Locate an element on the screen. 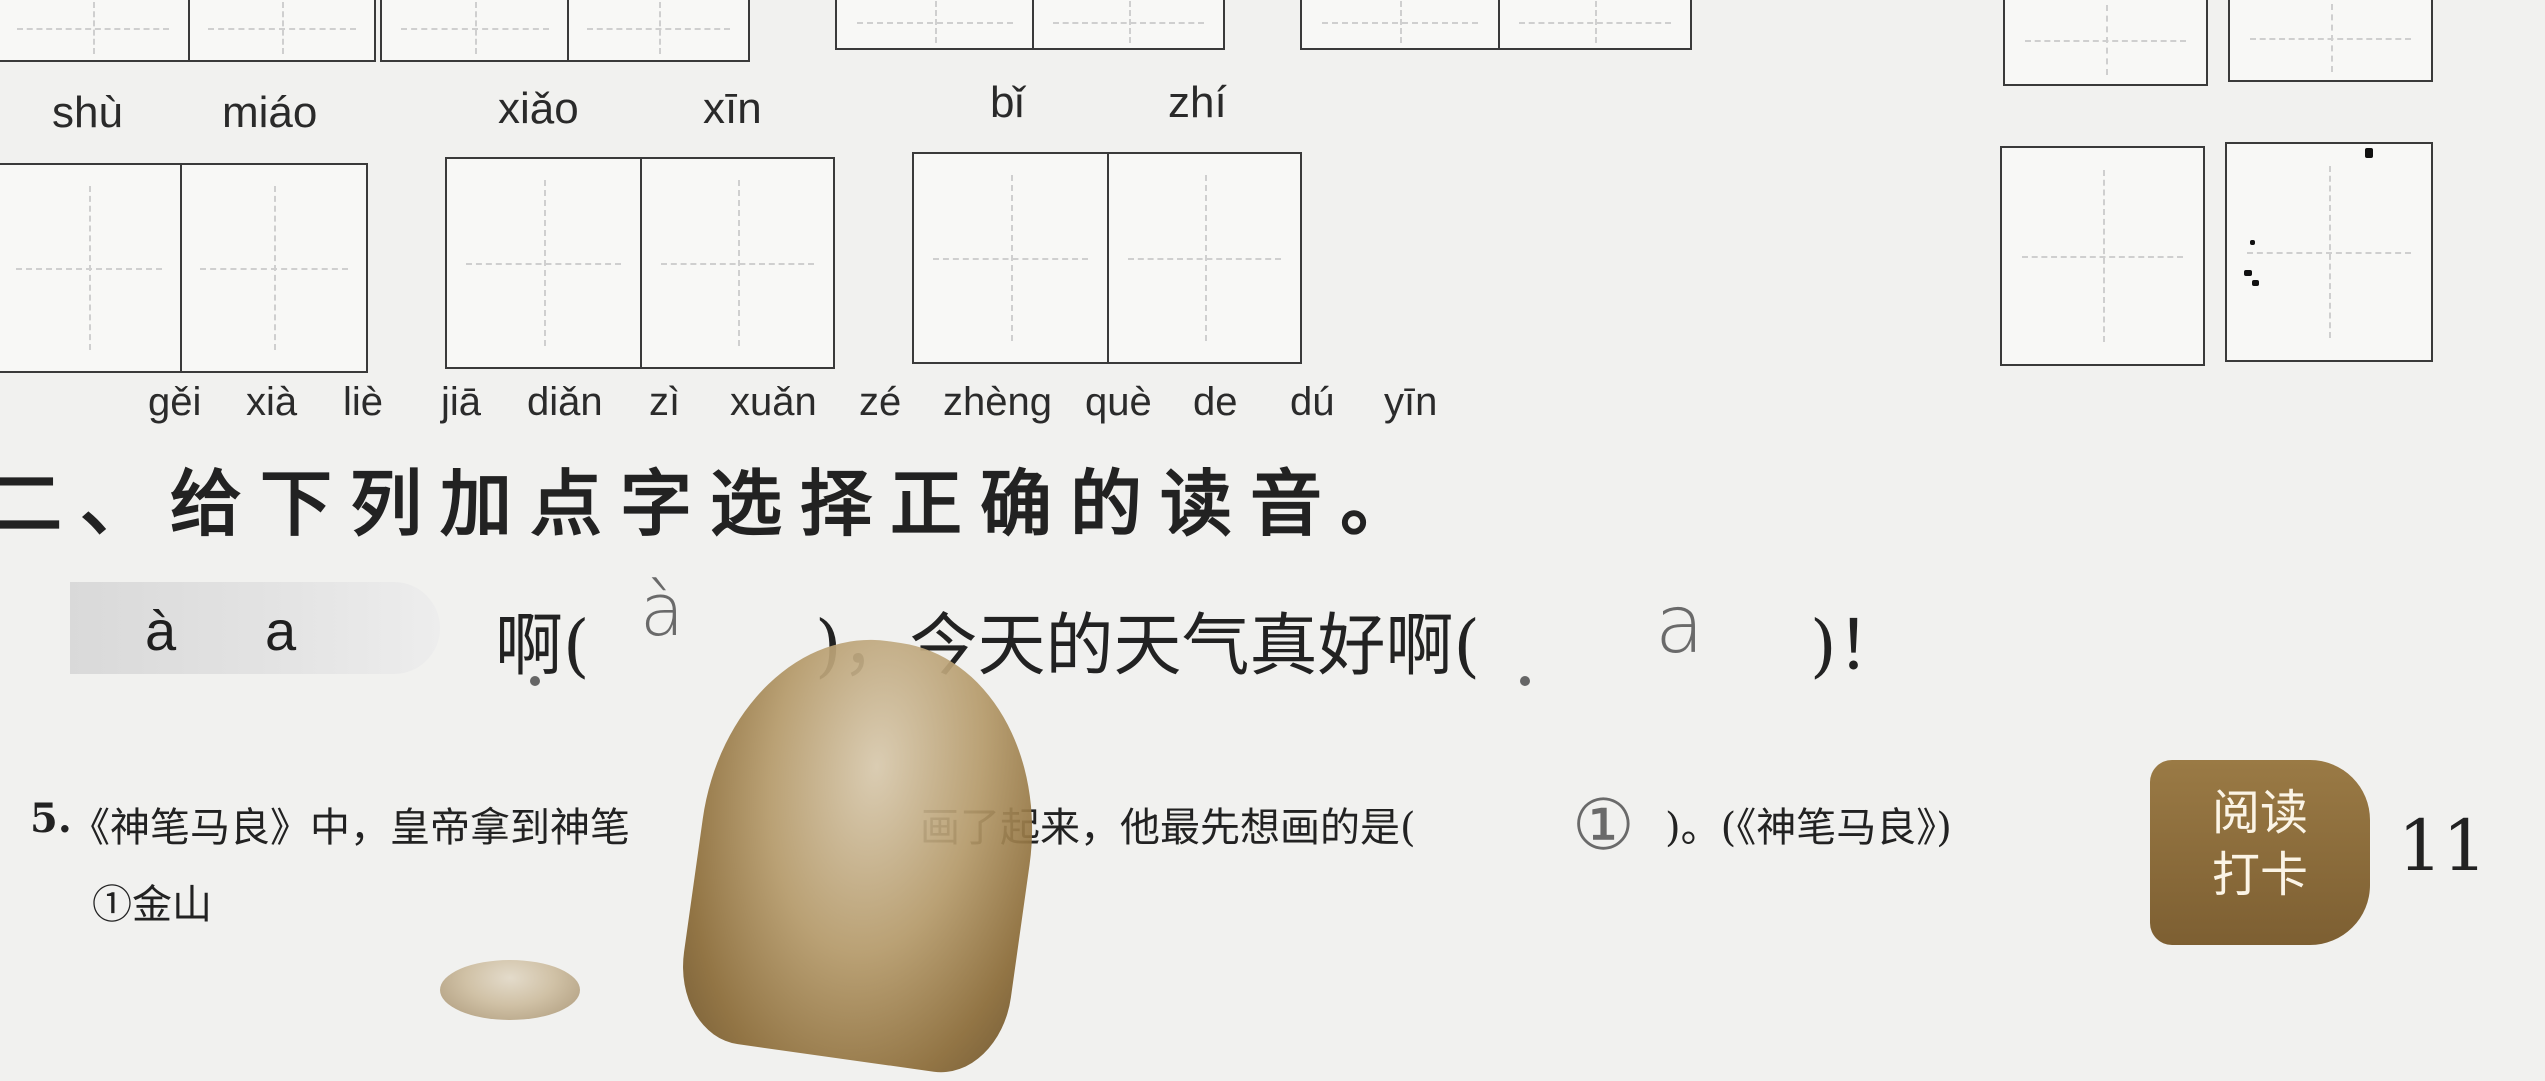  pinyin-xin: xīn is located at coordinates (732, 108).